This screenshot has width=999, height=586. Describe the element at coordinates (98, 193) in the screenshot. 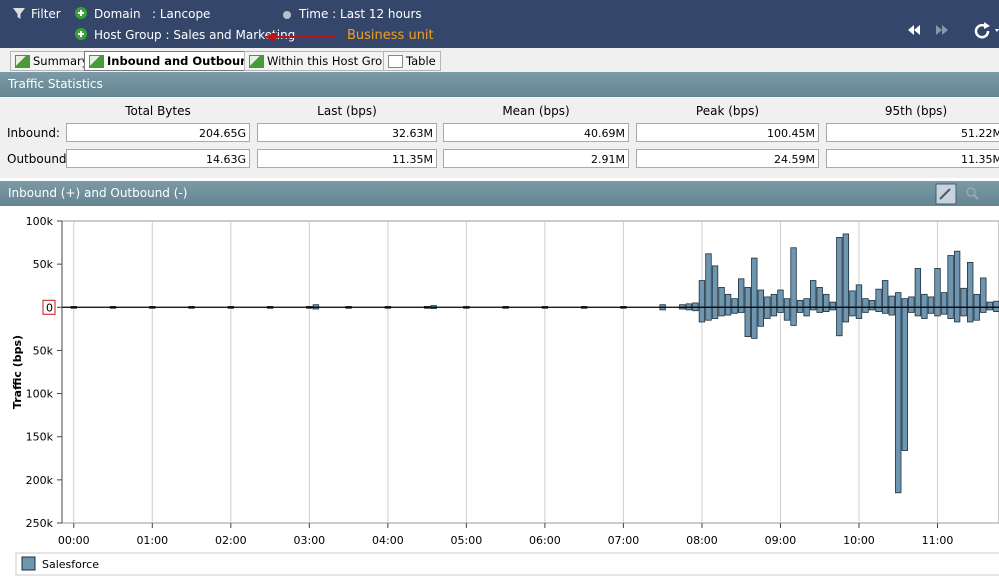

I see `chart-panel-title: Inbound (+) and Outbound (-)` at that location.